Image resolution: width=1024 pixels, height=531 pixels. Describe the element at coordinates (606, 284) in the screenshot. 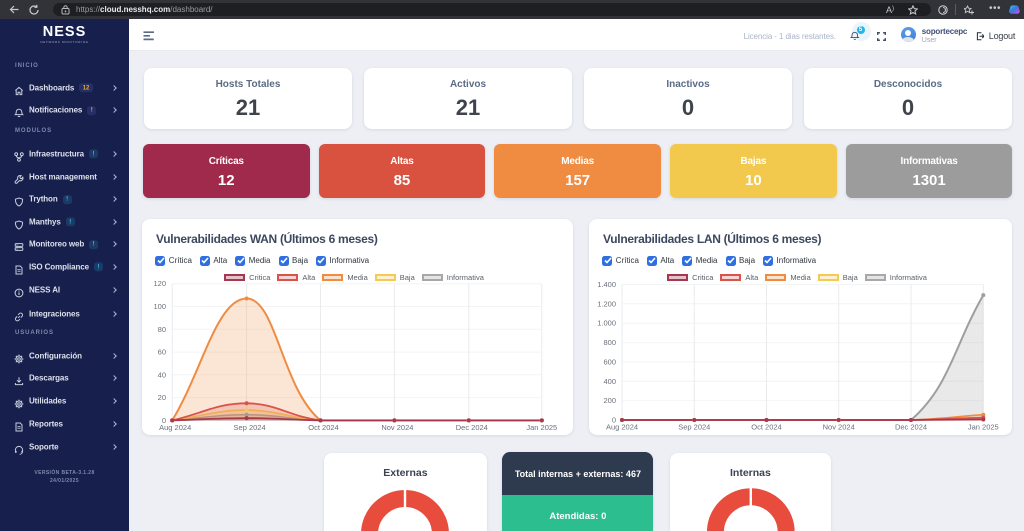

I see `svg-text: 1.400` at that location.